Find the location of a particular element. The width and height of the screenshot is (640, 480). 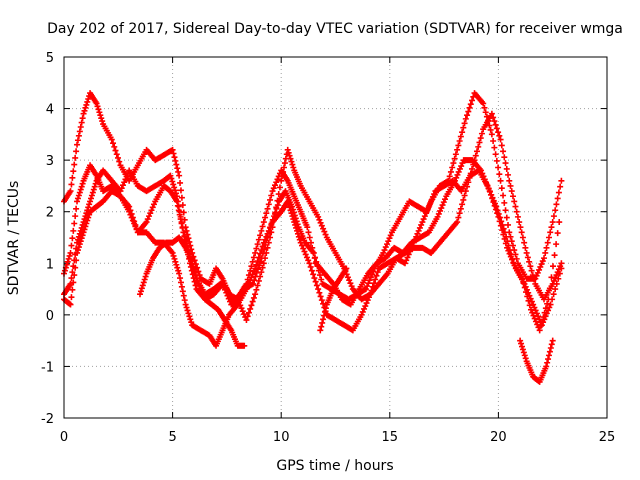

series-track-f is located at coordinates (333, 299).